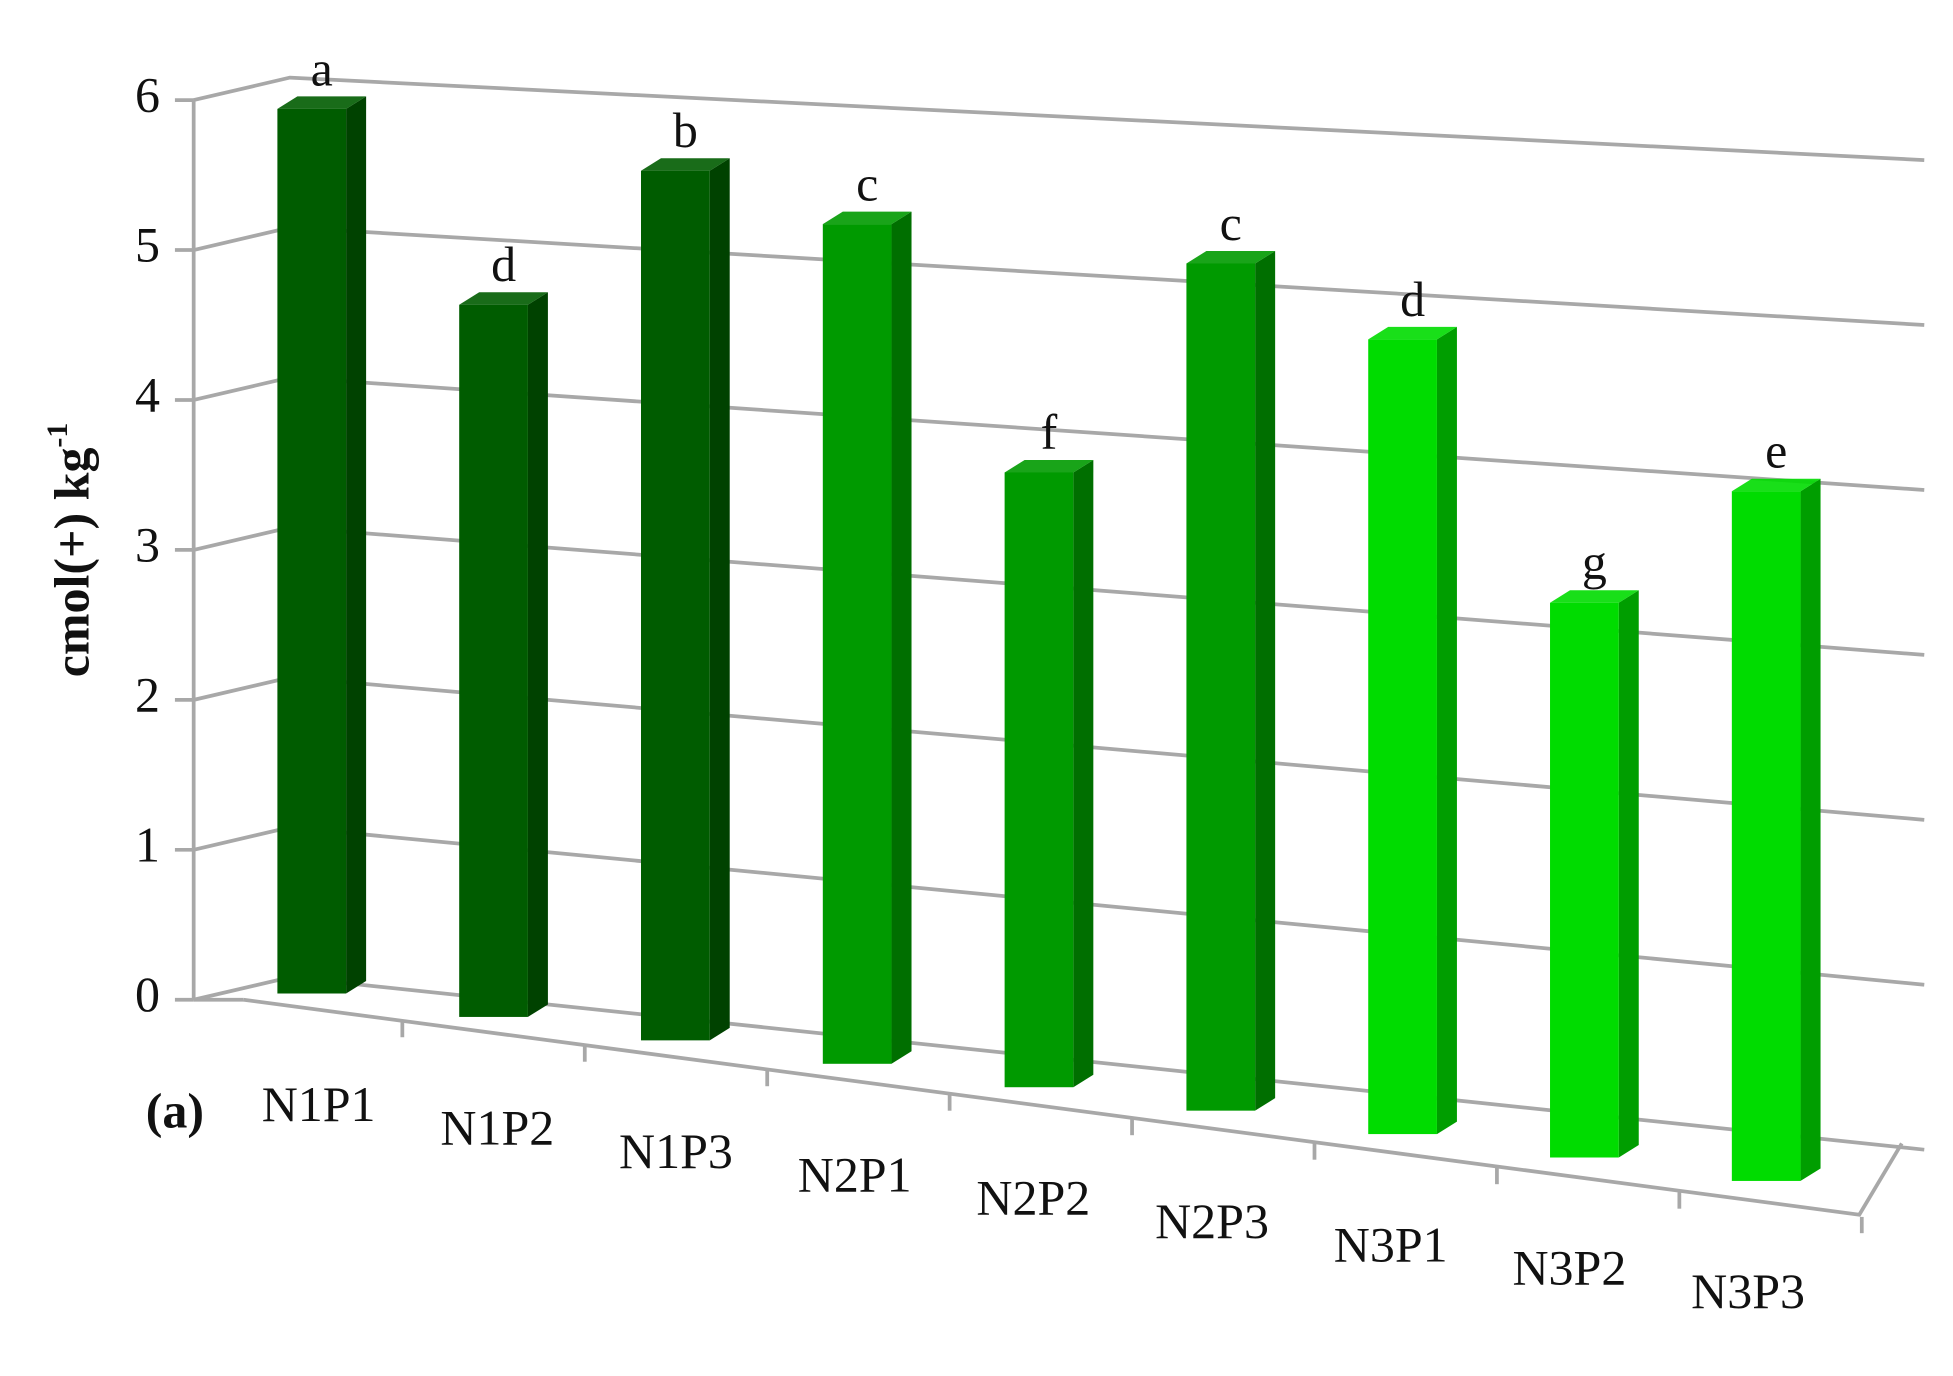 This screenshot has width=1953, height=1376. I want to click on y-tick-label: 2, so click(147, 694).